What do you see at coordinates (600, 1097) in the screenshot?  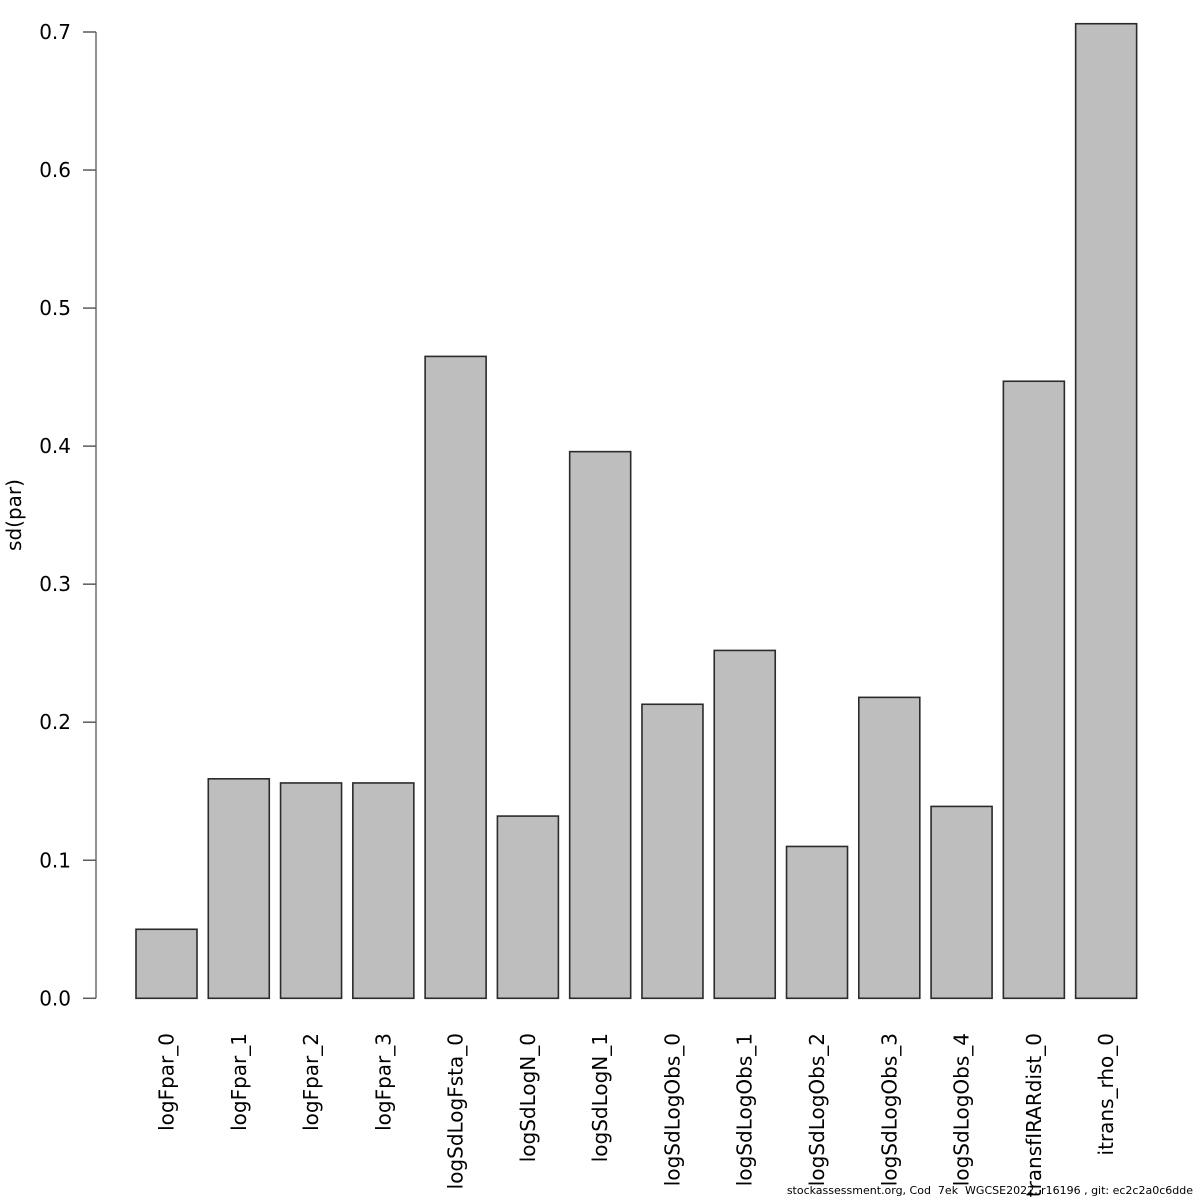 I see `x-axis-label: logSdLogN_1` at bounding box center [600, 1097].